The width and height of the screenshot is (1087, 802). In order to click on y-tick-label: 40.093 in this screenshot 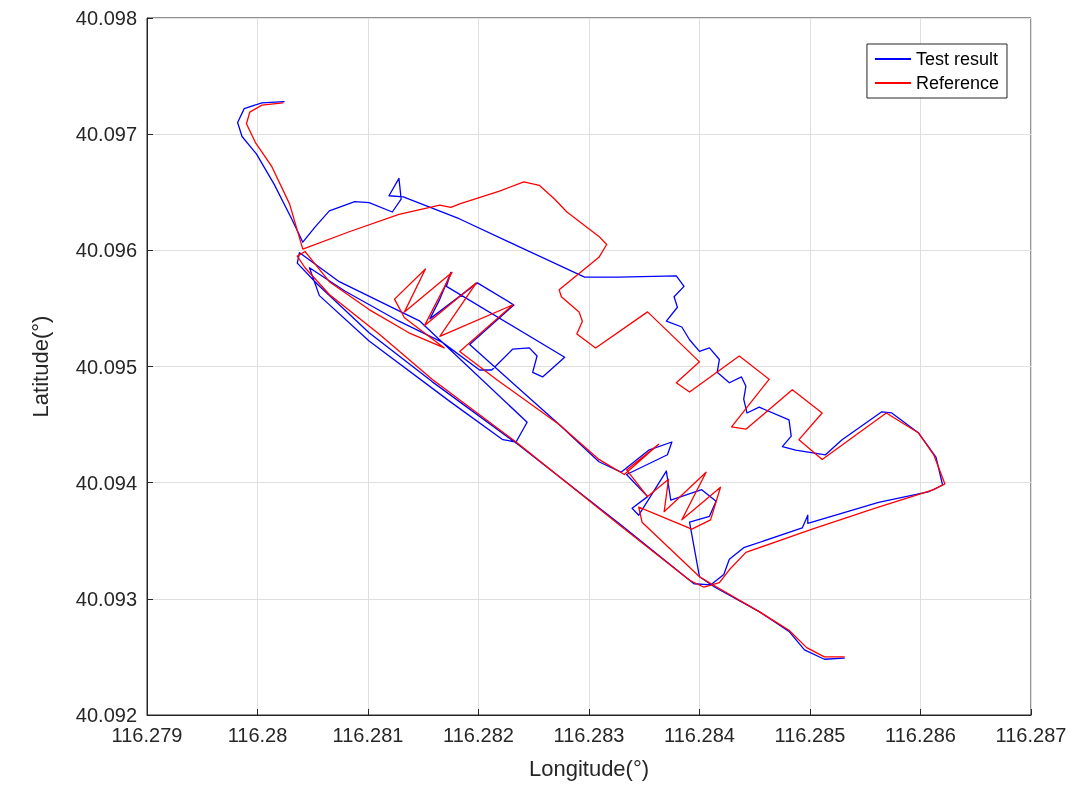, I will do `click(106, 598)`.